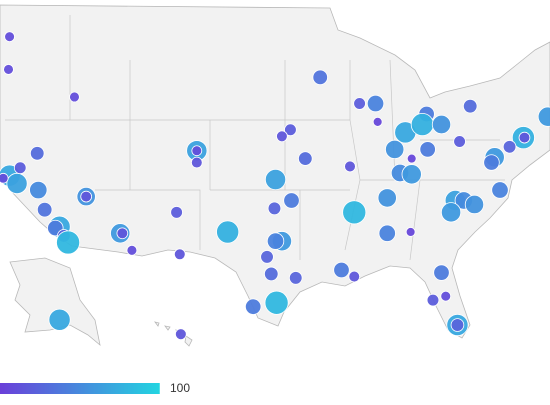  I want to click on colorbar, so click(80, 388).